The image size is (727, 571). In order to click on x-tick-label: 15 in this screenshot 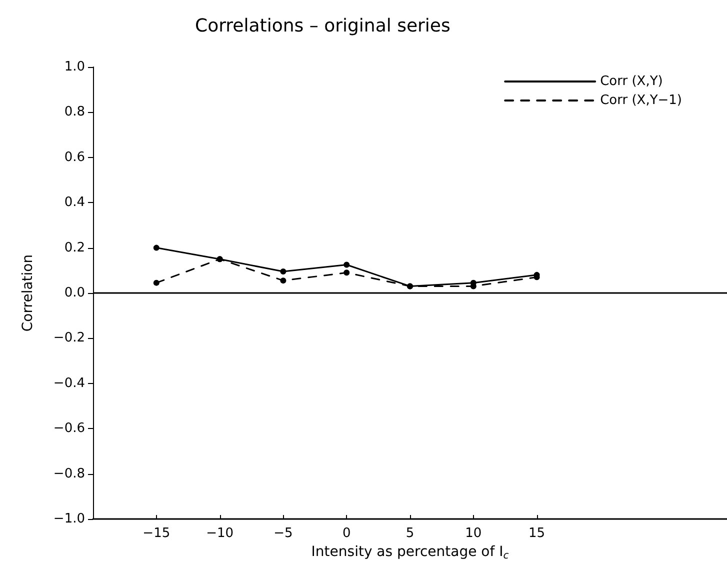, I will do `click(537, 533)`.